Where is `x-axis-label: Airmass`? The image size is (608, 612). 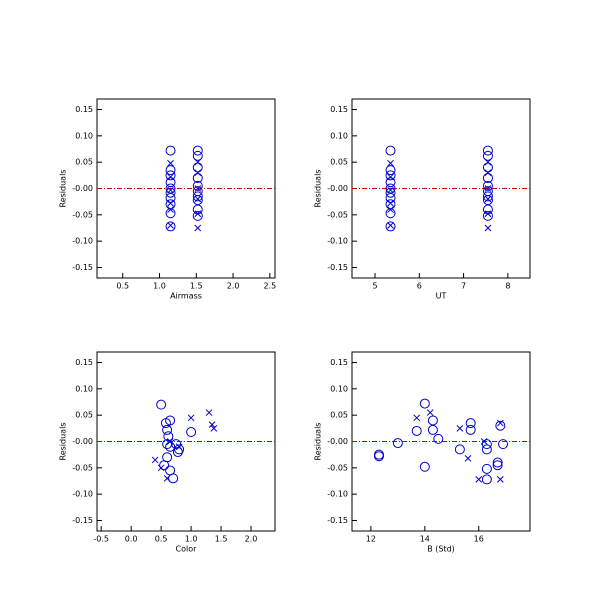 x-axis-label: Airmass is located at coordinates (186, 296).